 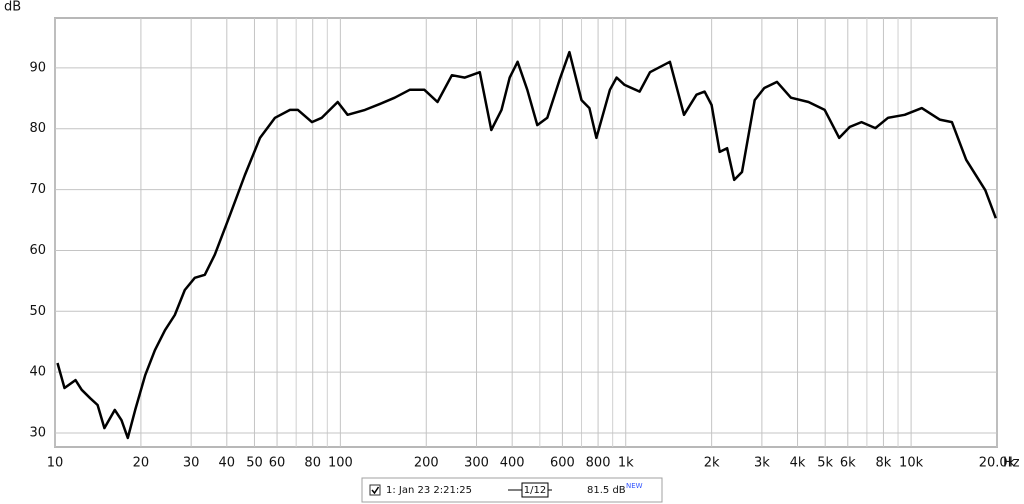 What do you see at coordinates (798, 463) in the screenshot?
I see `x-tick-label: 4k` at bounding box center [798, 463].